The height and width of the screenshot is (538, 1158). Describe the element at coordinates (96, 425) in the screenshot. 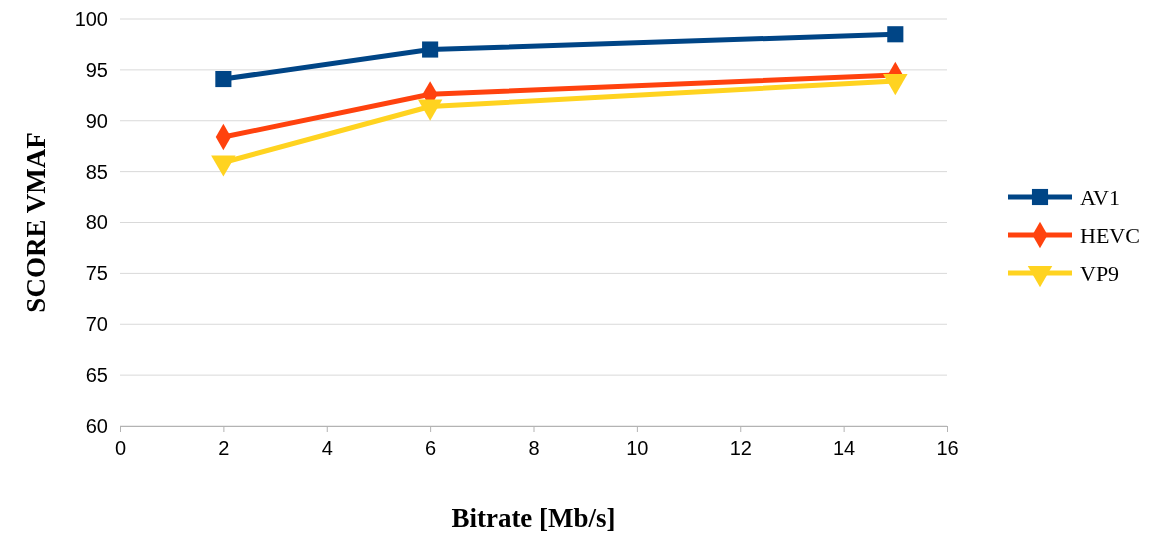

I see `y-tick-label: 60` at that location.